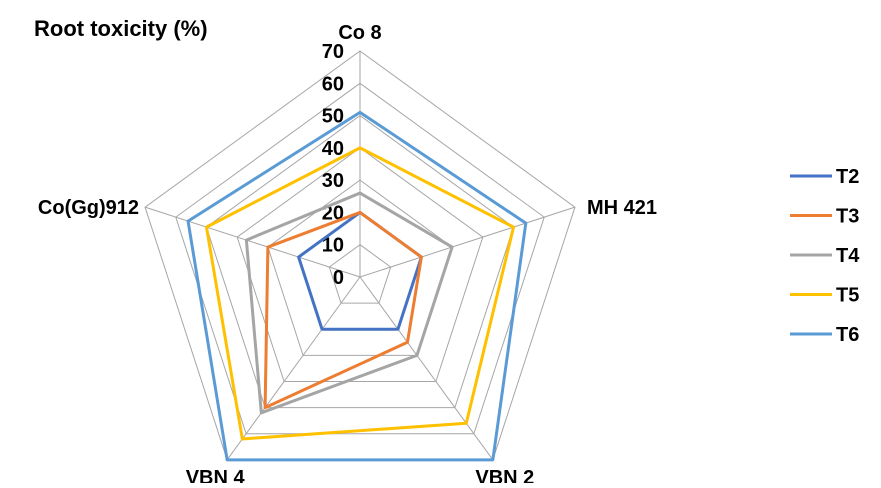  What do you see at coordinates (333, 246) in the screenshot?
I see `radial-tick-label: 10` at bounding box center [333, 246].